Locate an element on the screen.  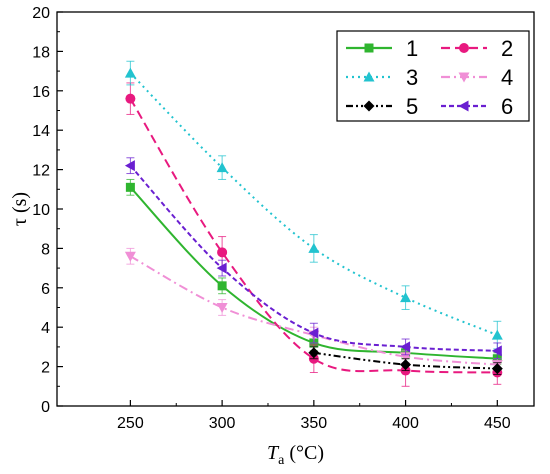
y-tick-label: 16 is located at coordinates (41, 92).